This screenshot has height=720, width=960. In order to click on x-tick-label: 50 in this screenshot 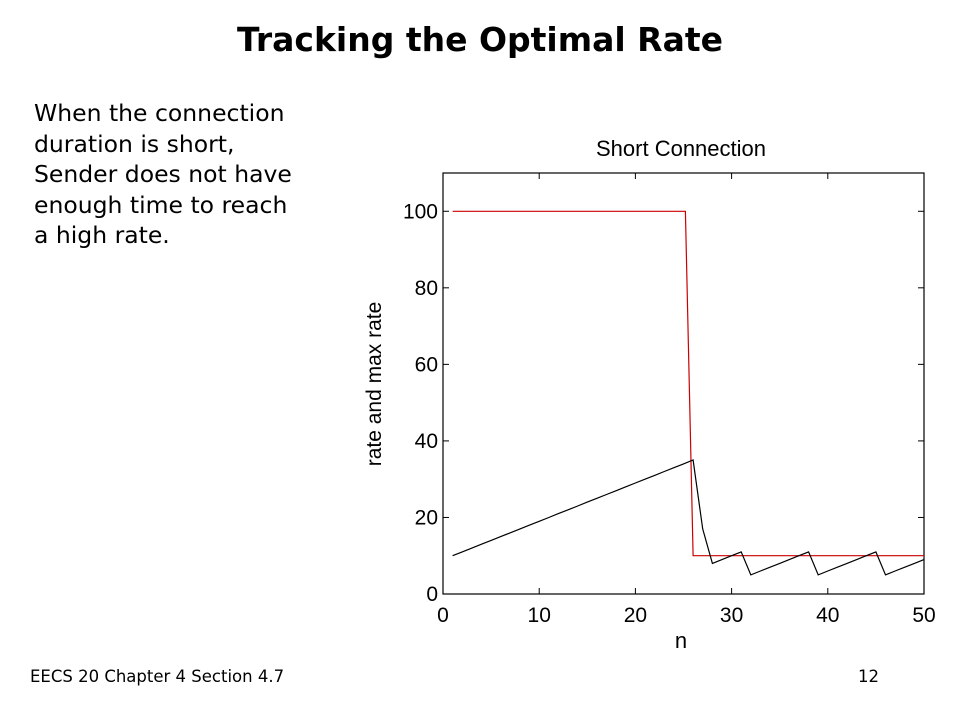, I will do `click(923, 615)`.